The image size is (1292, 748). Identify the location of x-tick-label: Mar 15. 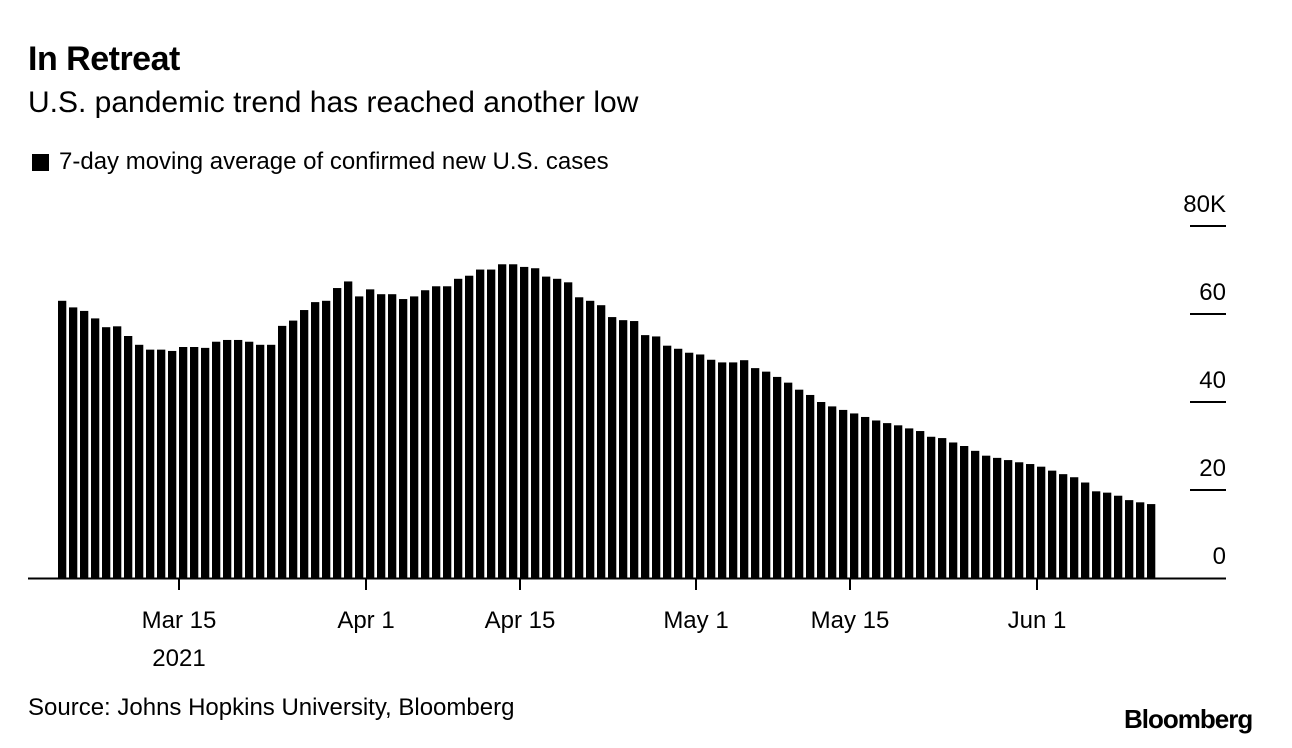
(179, 620).